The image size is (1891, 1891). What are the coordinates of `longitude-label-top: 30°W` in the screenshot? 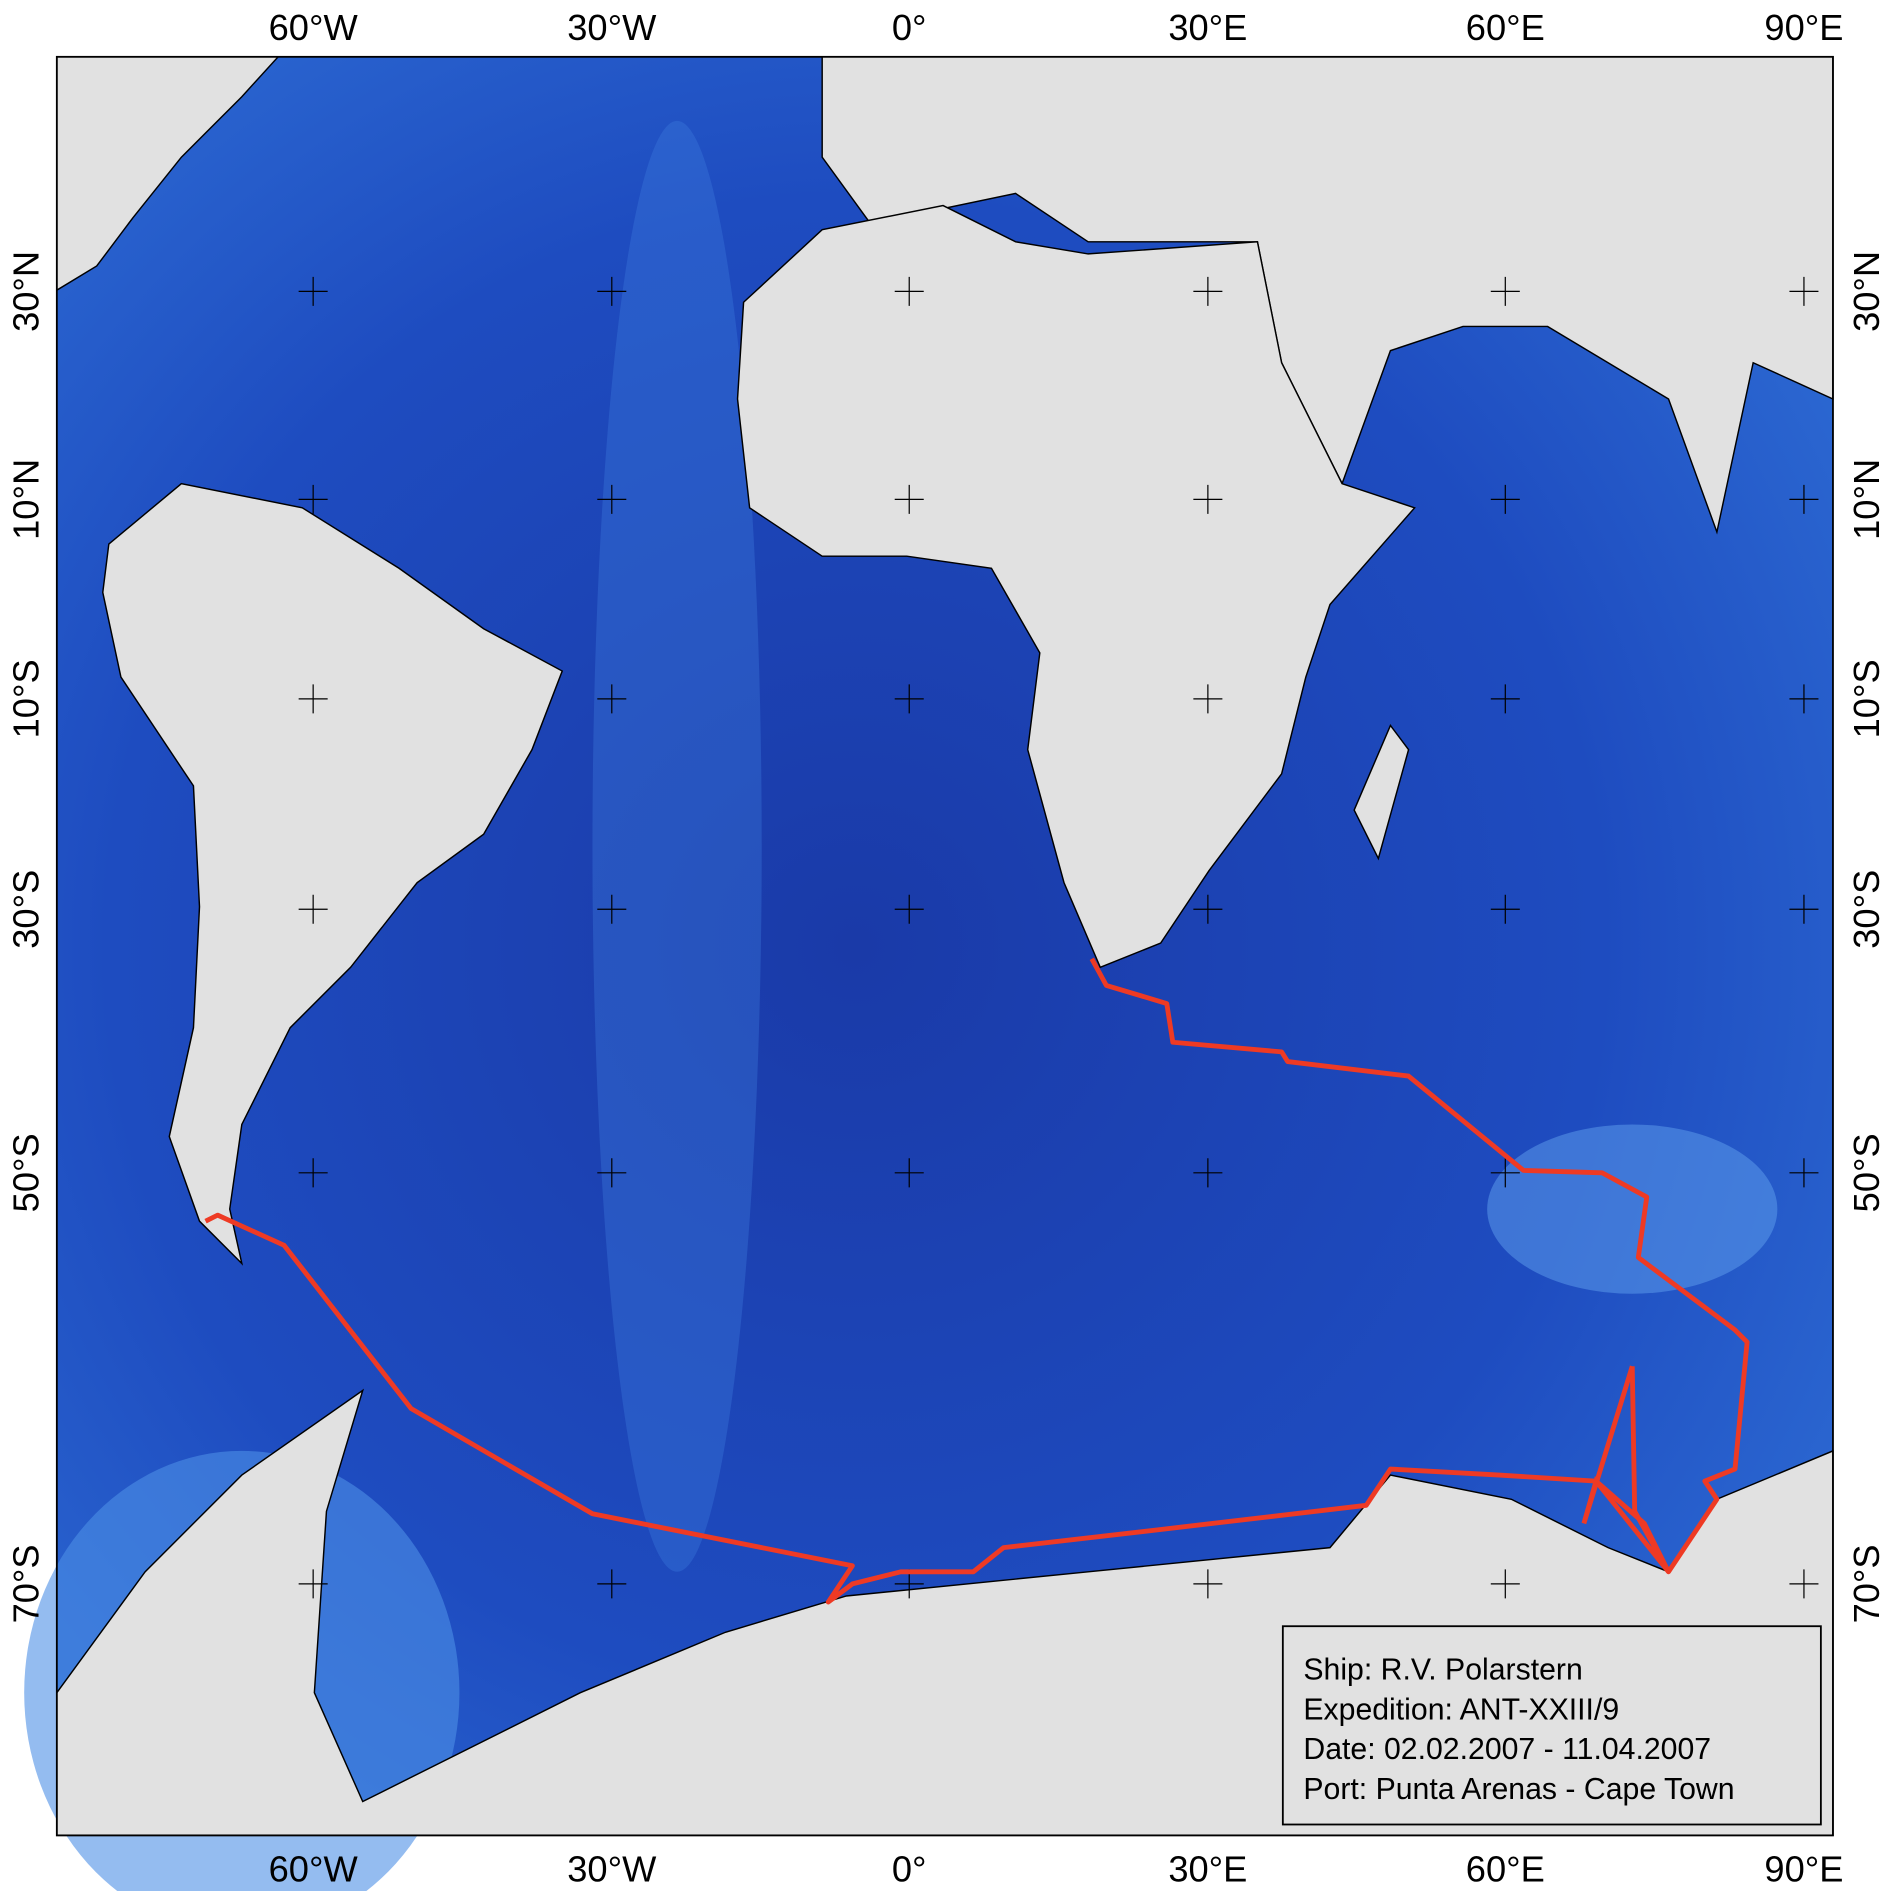 It's located at (612, 27).